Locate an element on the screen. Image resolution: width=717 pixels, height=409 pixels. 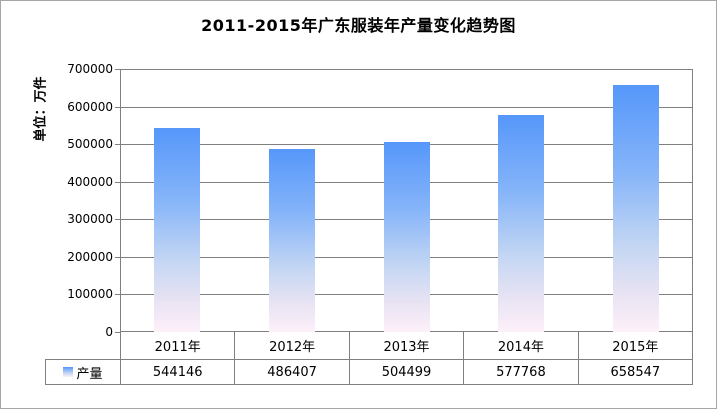
category-cell: 2013年 is located at coordinates (405, 345).